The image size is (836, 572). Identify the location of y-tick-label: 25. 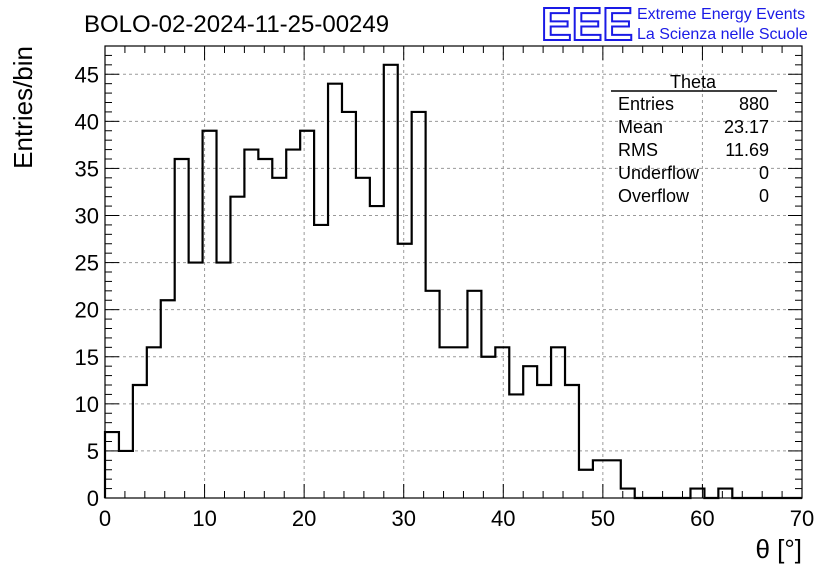
(87, 263).